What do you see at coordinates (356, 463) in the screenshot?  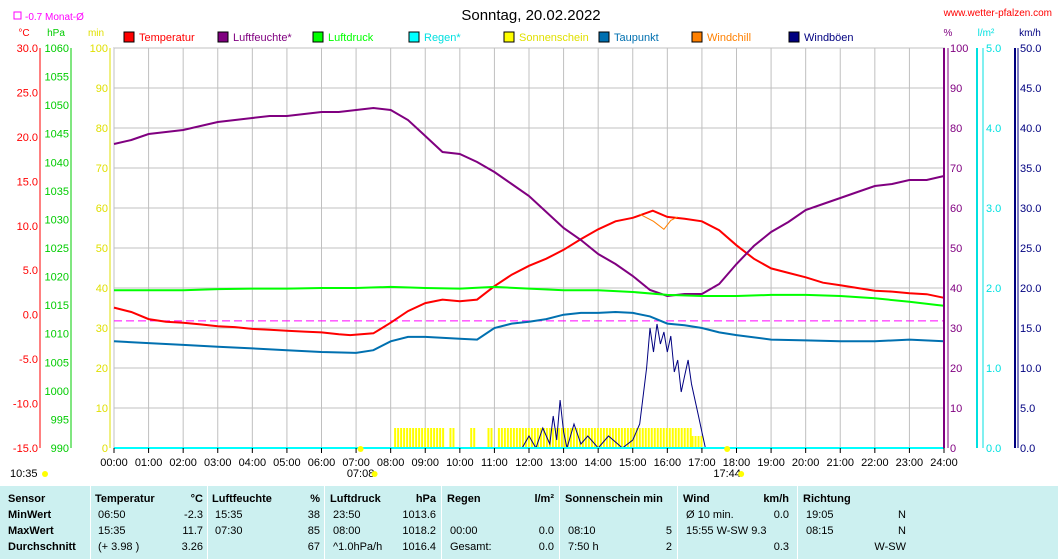 I see `x-tick-label: 07:00` at bounding box center [356, 463].